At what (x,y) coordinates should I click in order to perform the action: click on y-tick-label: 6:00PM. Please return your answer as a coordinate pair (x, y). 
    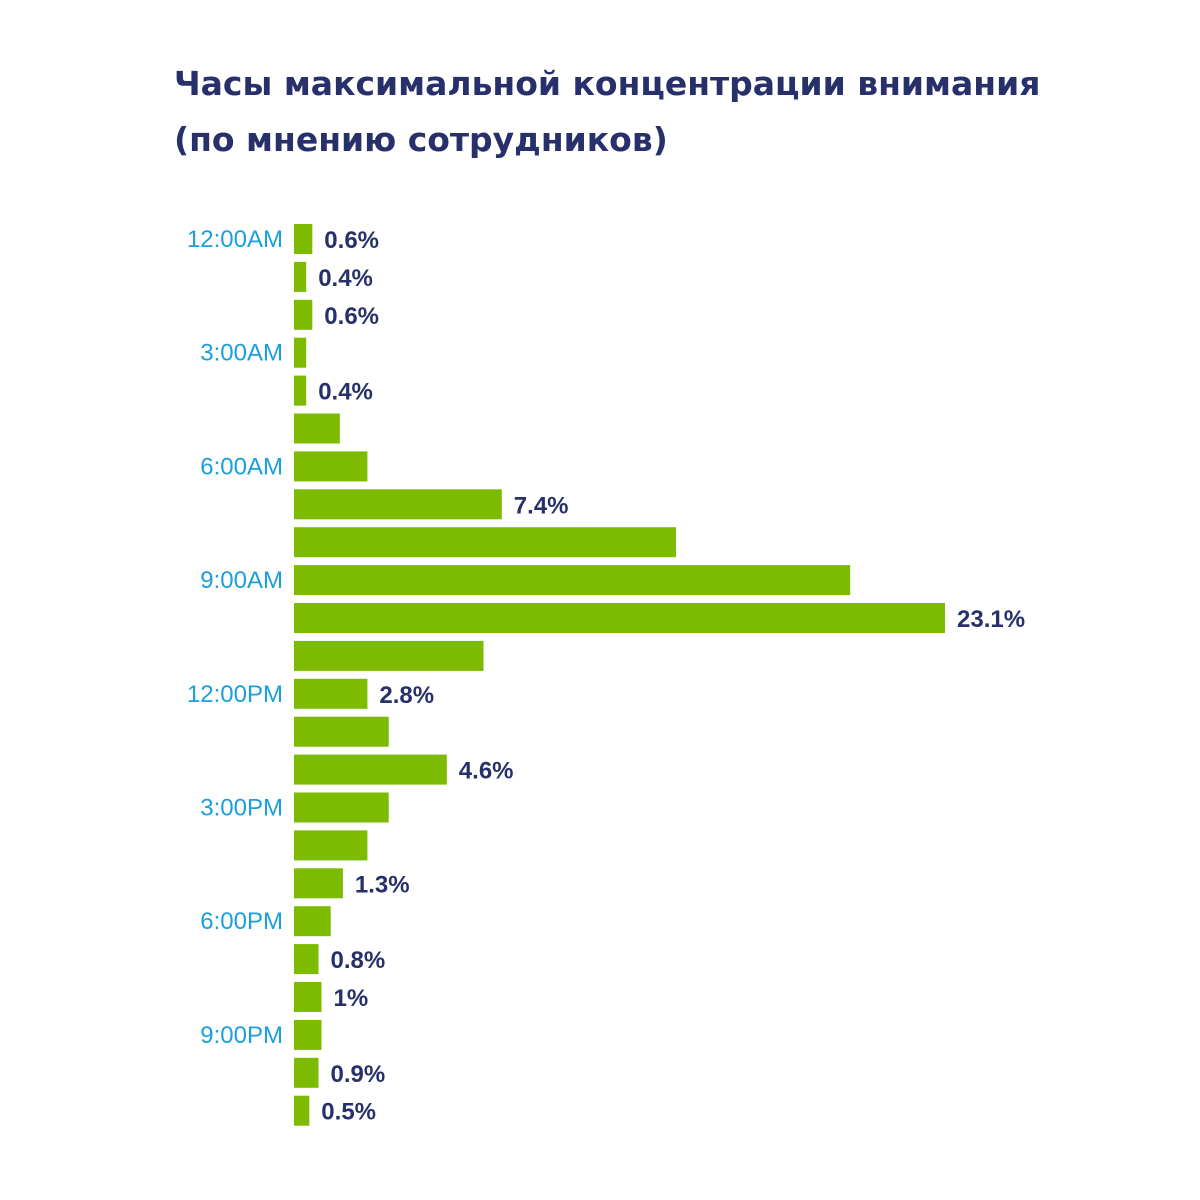
    Looking at the image, I should click on (241, 921).